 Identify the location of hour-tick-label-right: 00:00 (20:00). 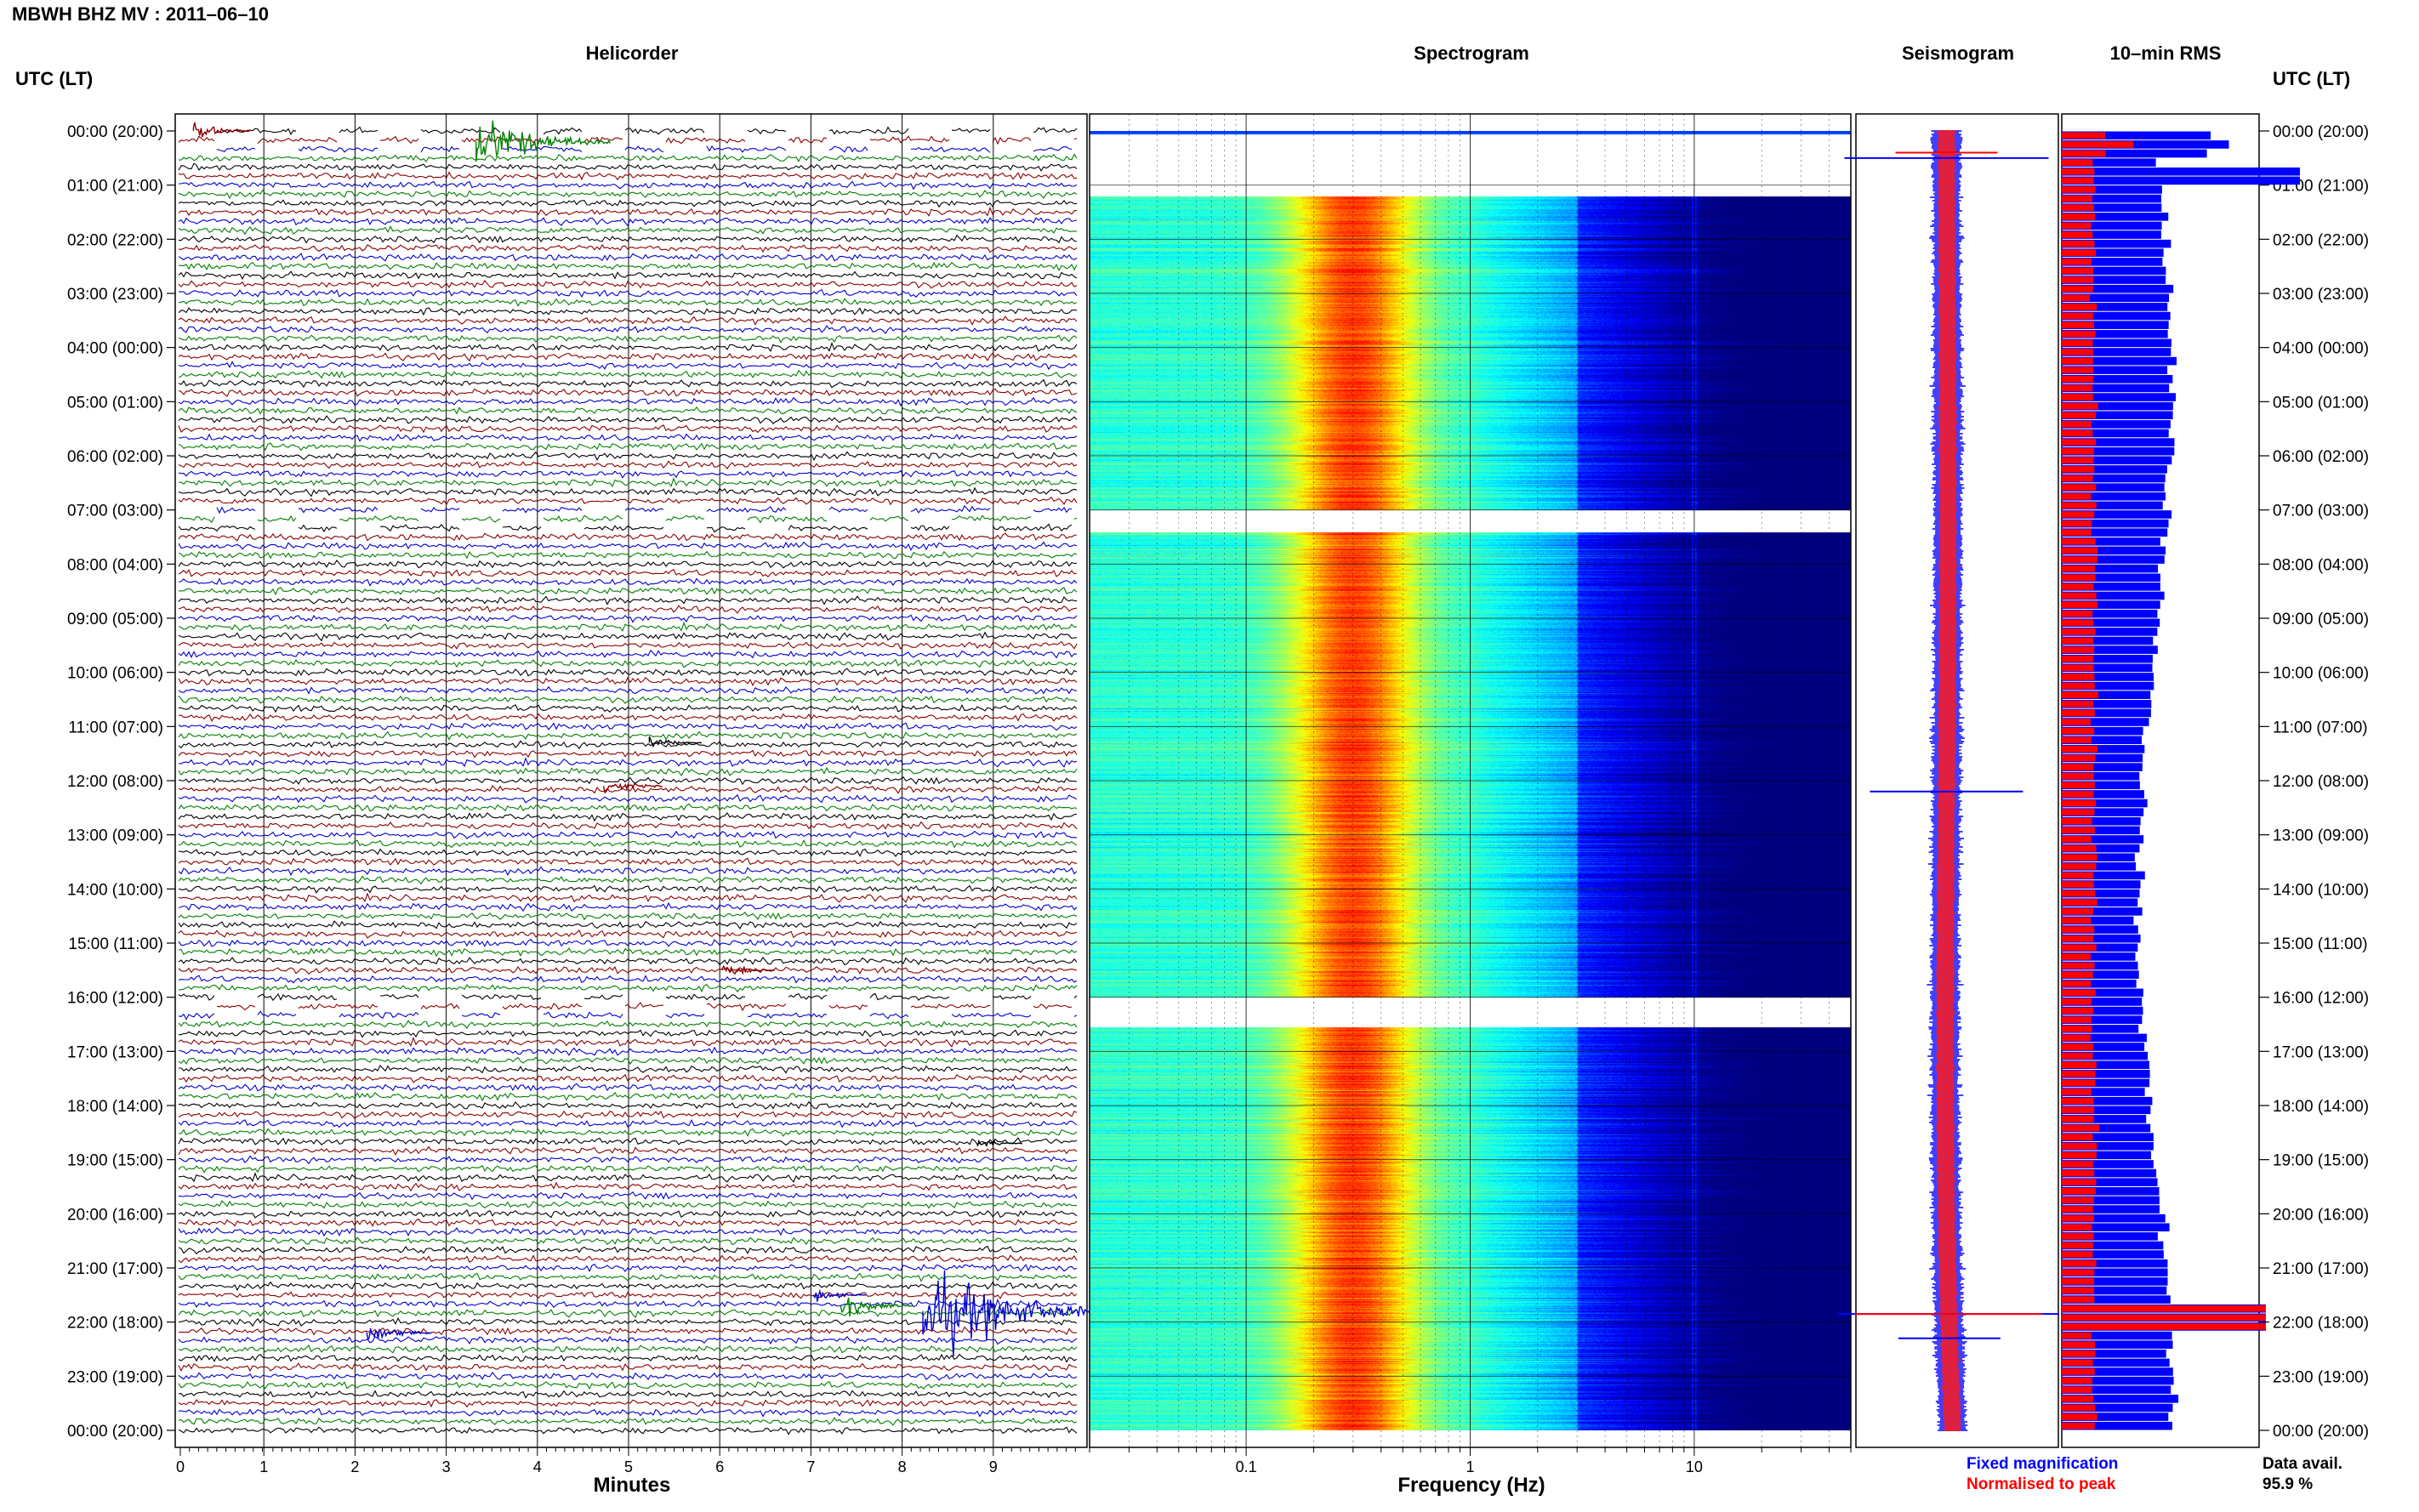
(2321, 1432).